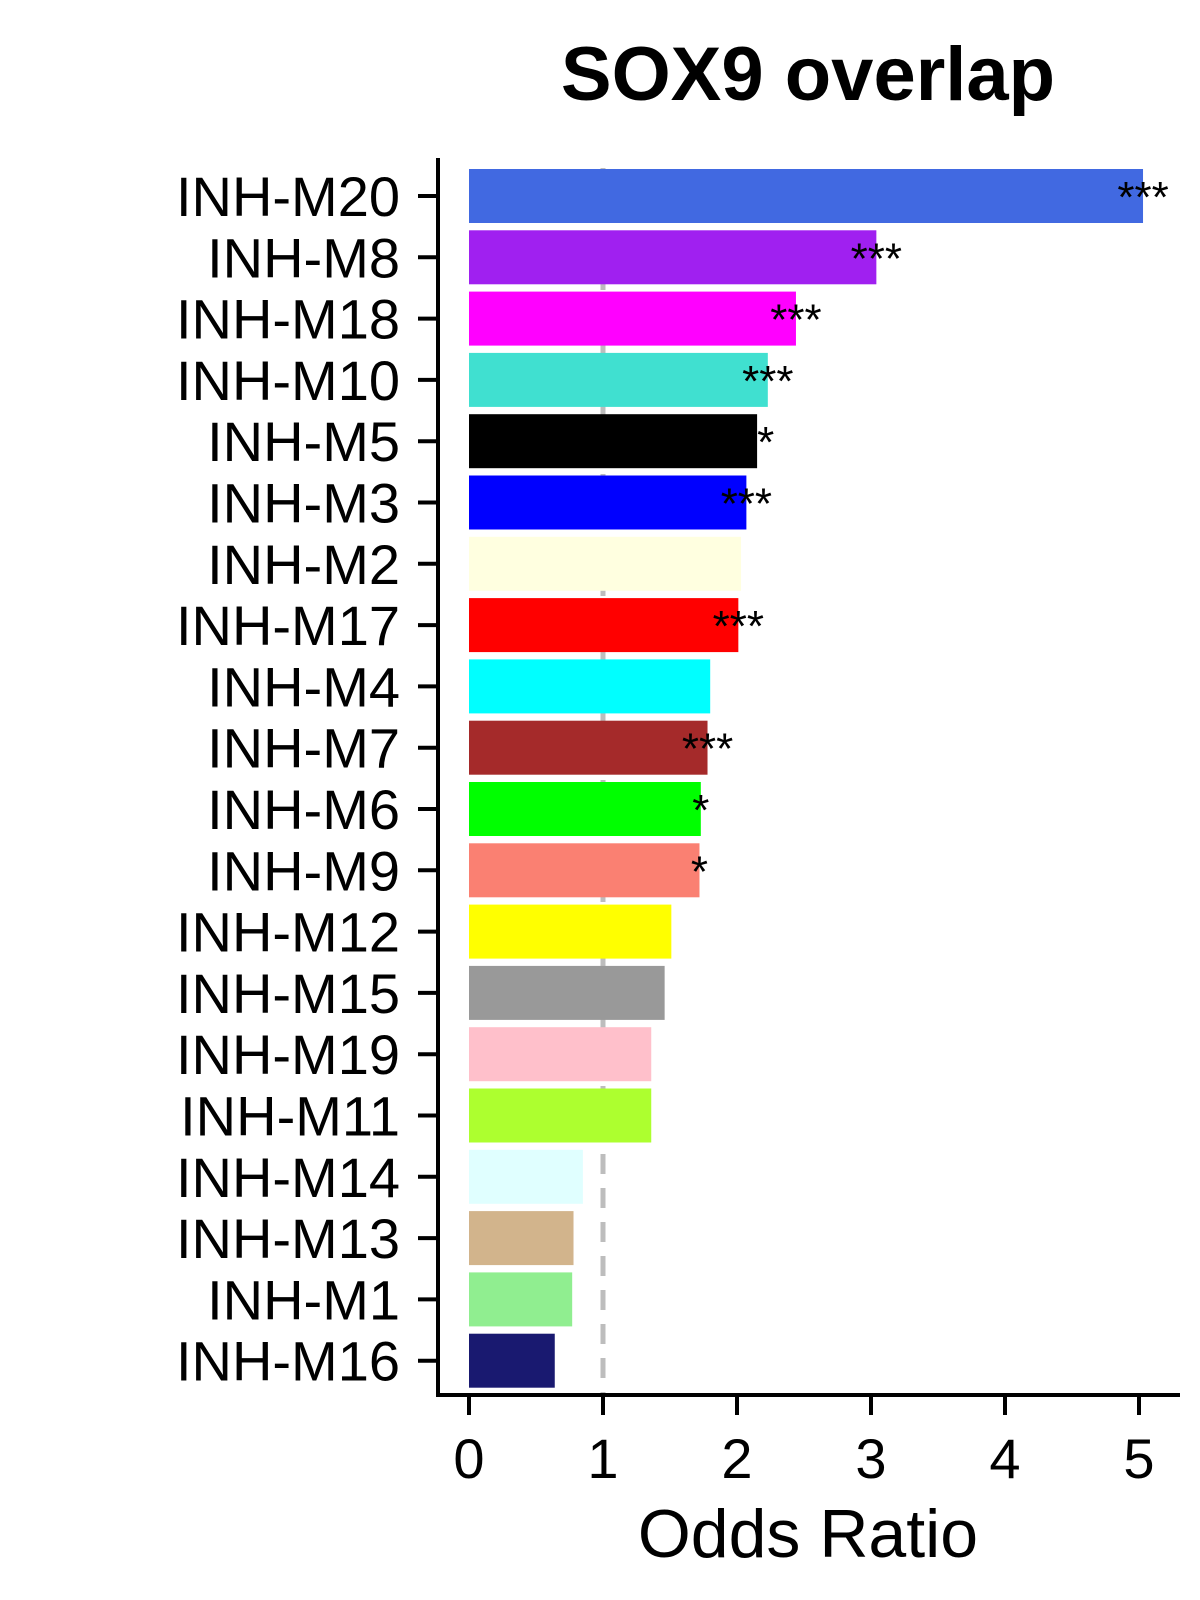 This screenshot has height=1600, width=1200. I want to click on bar-inh-m4, so click(590, 686).